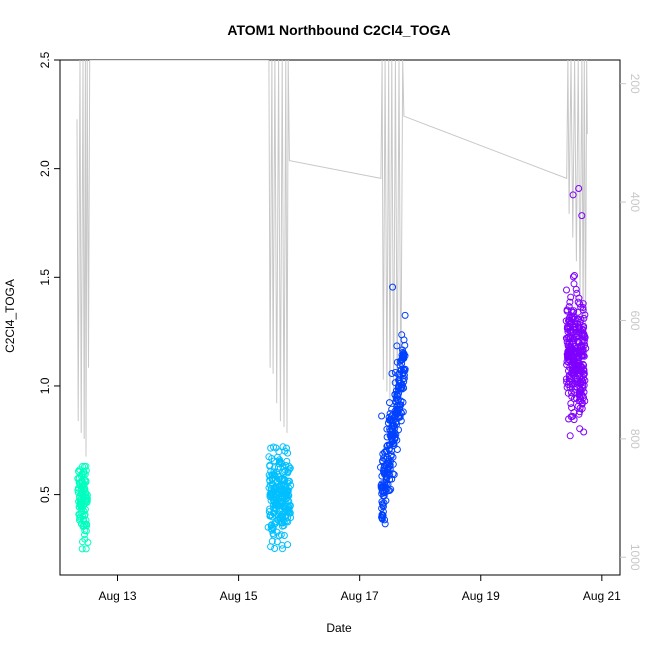 The image size is (650, 650). I want to click on y2-tick-label: 800, so click(635, 439).